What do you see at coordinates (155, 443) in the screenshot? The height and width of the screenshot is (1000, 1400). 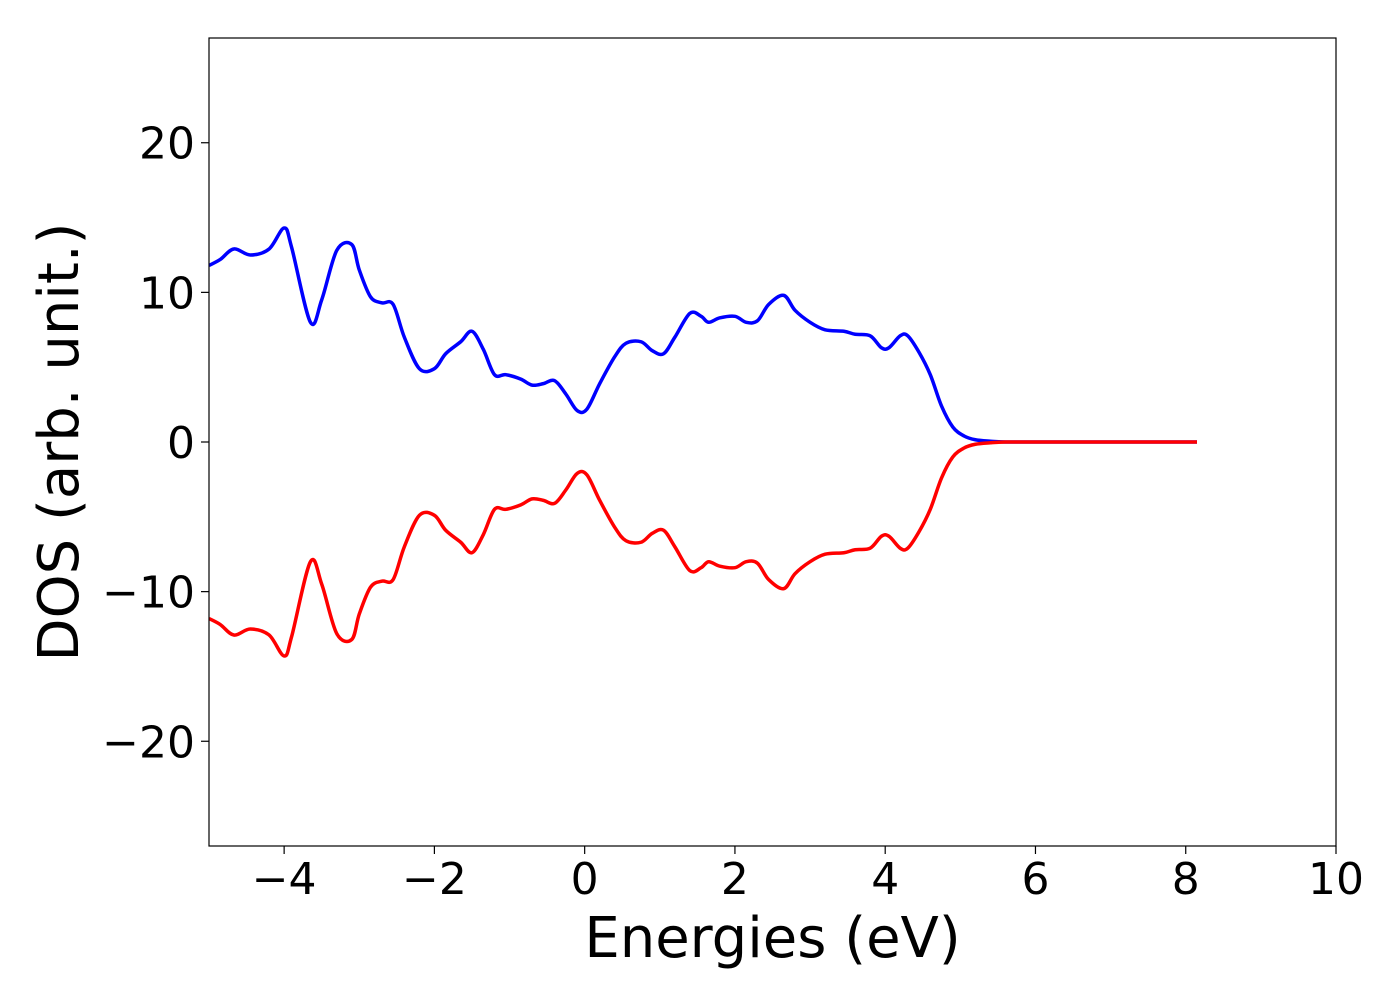 I see `y-axis: −20 −10 0 10 20` at bounding box center [155, 443].